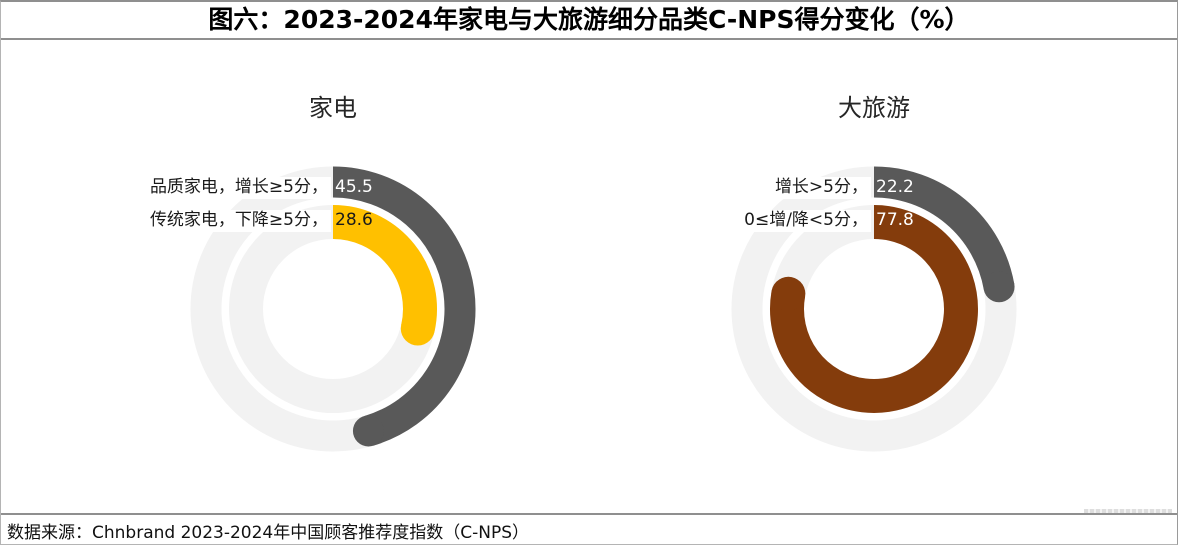 This screenshot has width=1178, height=545. What do you see at coordinates (874, 108) in the screenshot?
I see `chart-title-travel: 大旅游` at bounding box center [874, 108].